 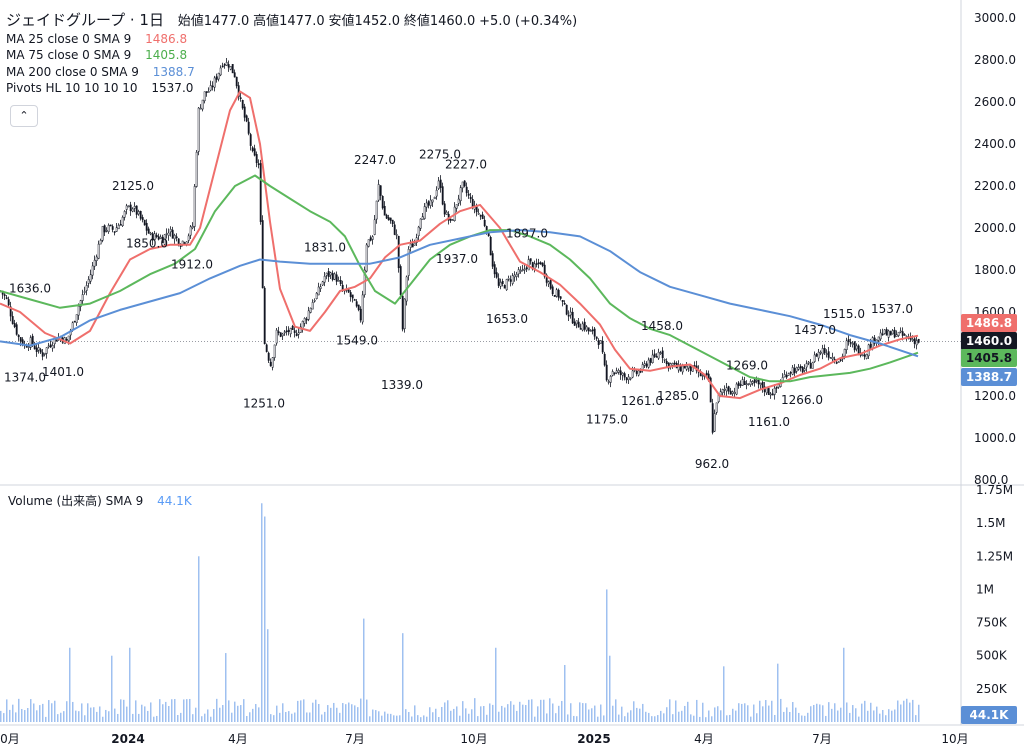 I want to click on price-axis-tick-label: 2400.0, so click(x=995, y=144).